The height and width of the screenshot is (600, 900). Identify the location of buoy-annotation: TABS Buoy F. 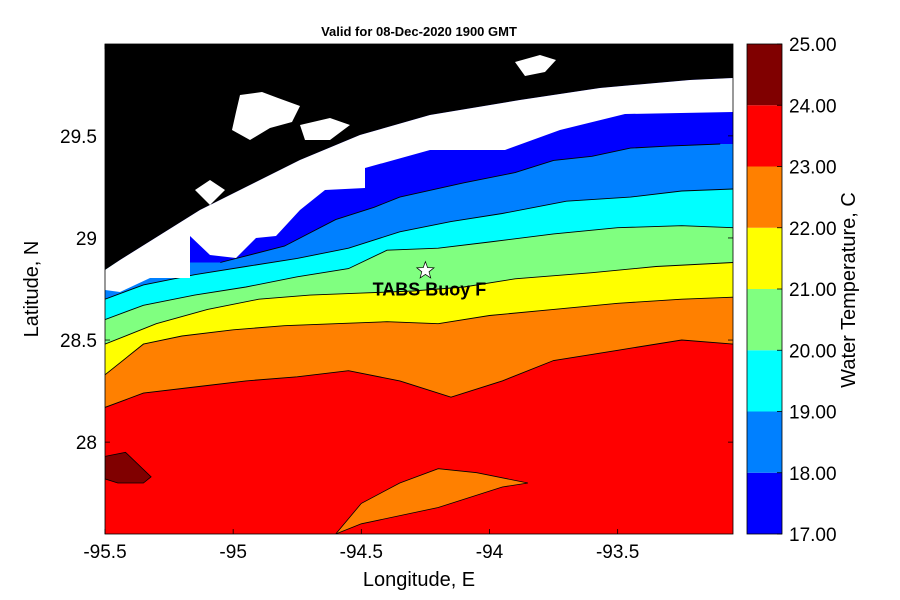
(430, 280).